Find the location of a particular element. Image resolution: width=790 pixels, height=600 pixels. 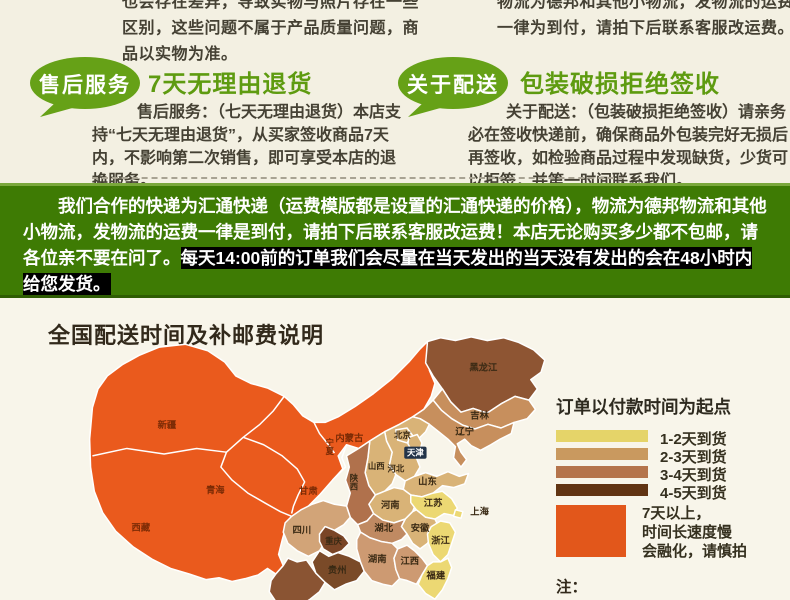

province-label-shaanxi: 陕西 is located at coordinates (354, 482).